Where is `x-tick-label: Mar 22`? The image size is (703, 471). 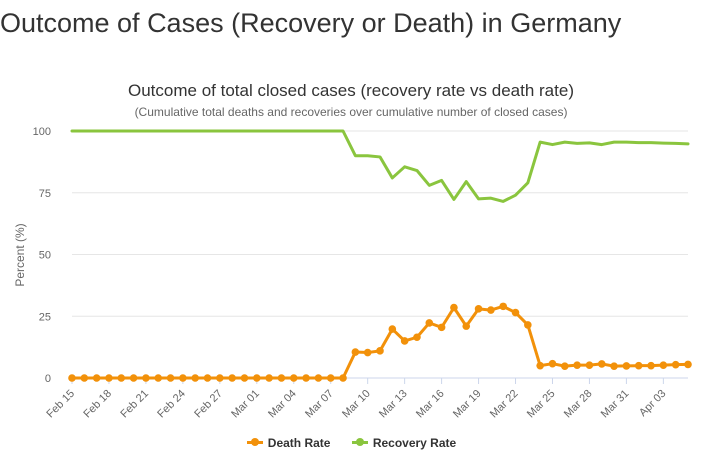
x-tick-label: Mar 22 is located at coordinates (504, 404).